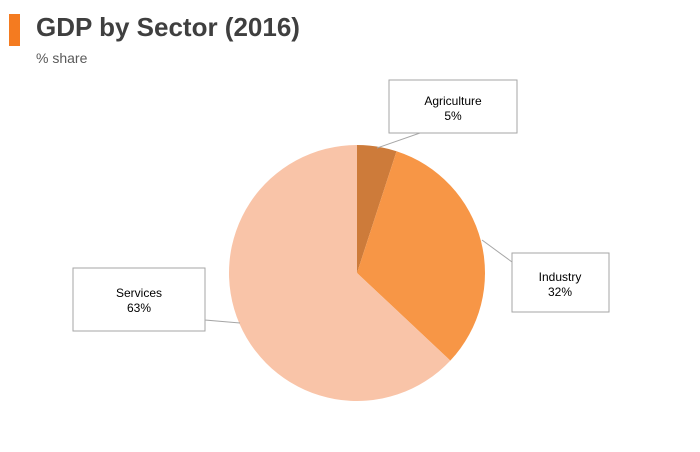 The height and width of the screenshot is (452, 700). Describe the element at coordinates (497, 257) in the screenshot. I see `callout-leader-industry` at that location.